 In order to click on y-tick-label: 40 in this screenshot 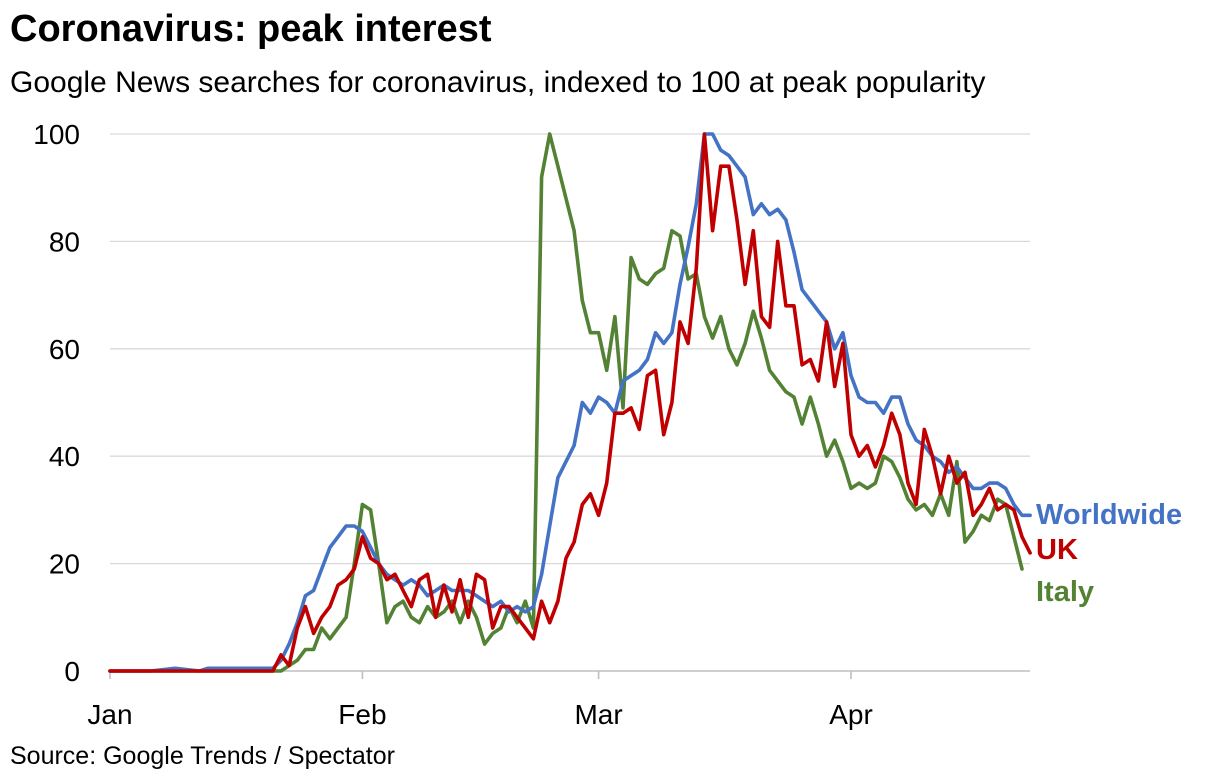, I will do `click(64, 456)`.